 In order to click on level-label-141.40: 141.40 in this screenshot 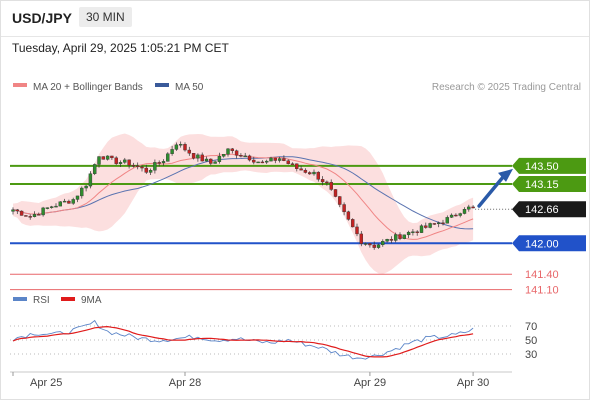, I will do `click(542, 275)`.